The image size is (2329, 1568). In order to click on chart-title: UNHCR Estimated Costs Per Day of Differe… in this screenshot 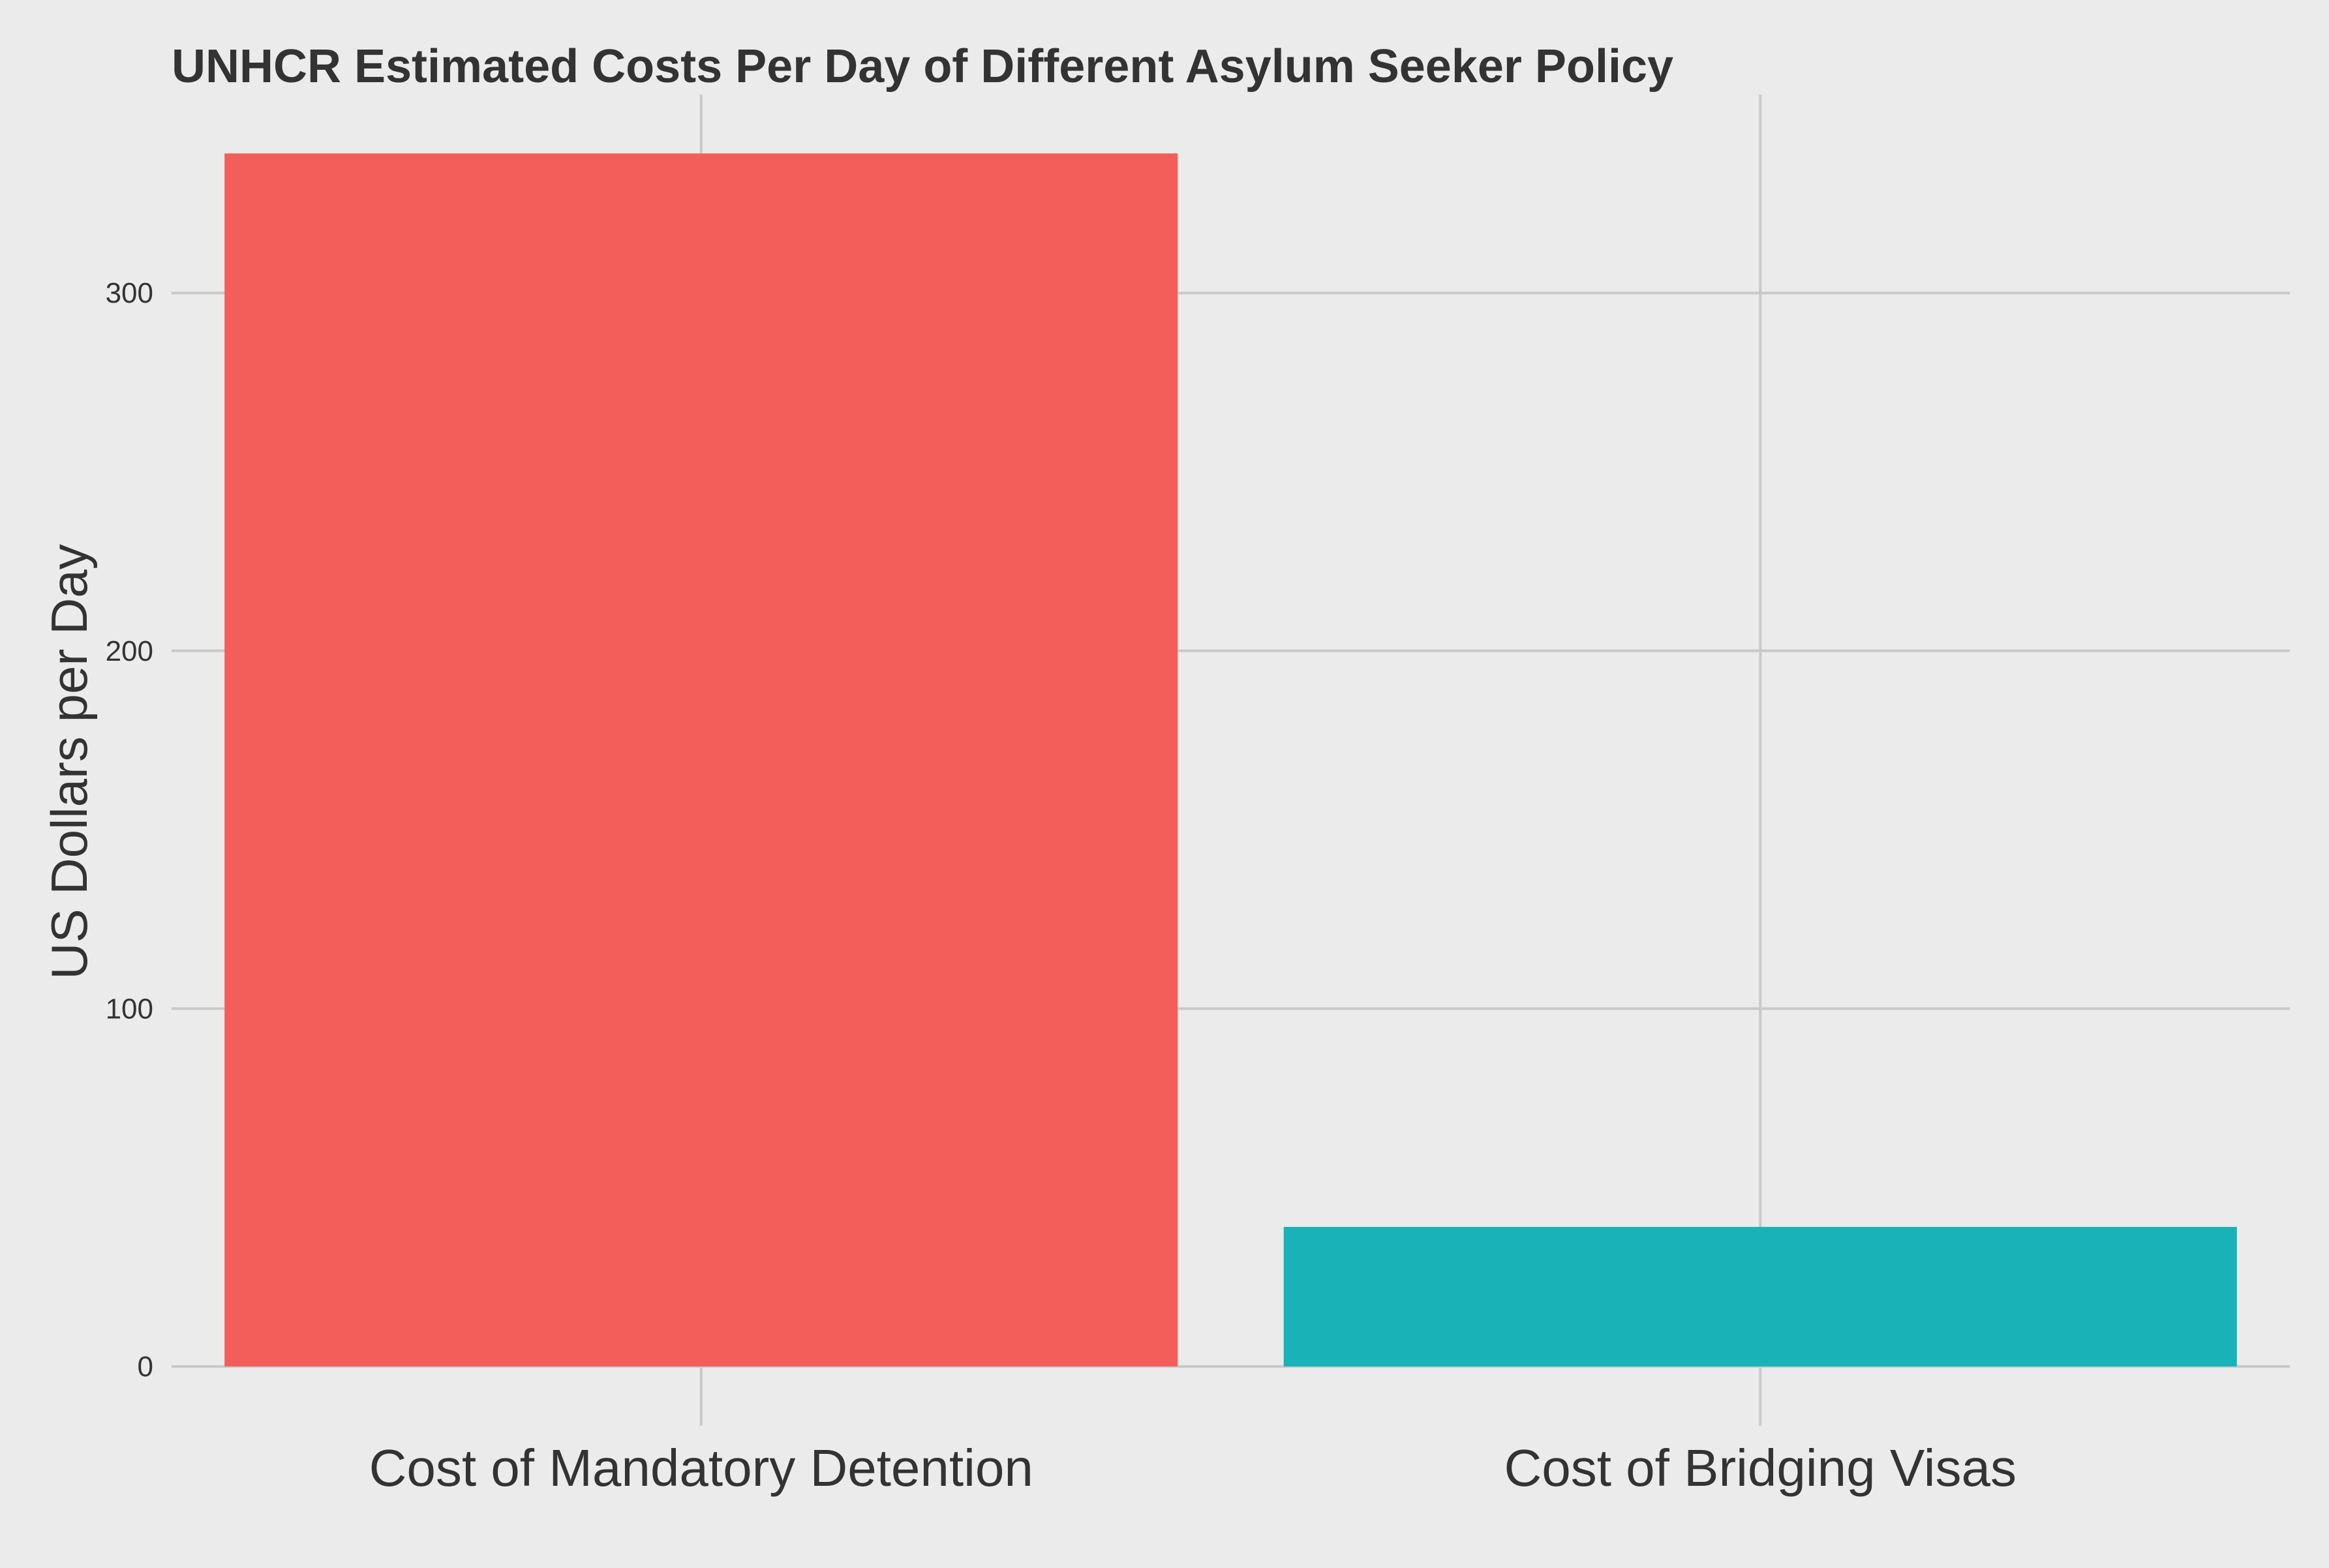, I will do `click(922, 66)`.